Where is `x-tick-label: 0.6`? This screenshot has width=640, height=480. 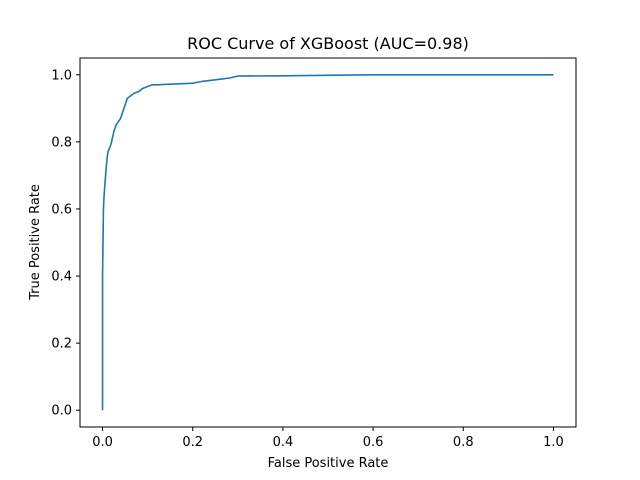 x-tick-label: 0.6 is located at coordinates (373, 442).